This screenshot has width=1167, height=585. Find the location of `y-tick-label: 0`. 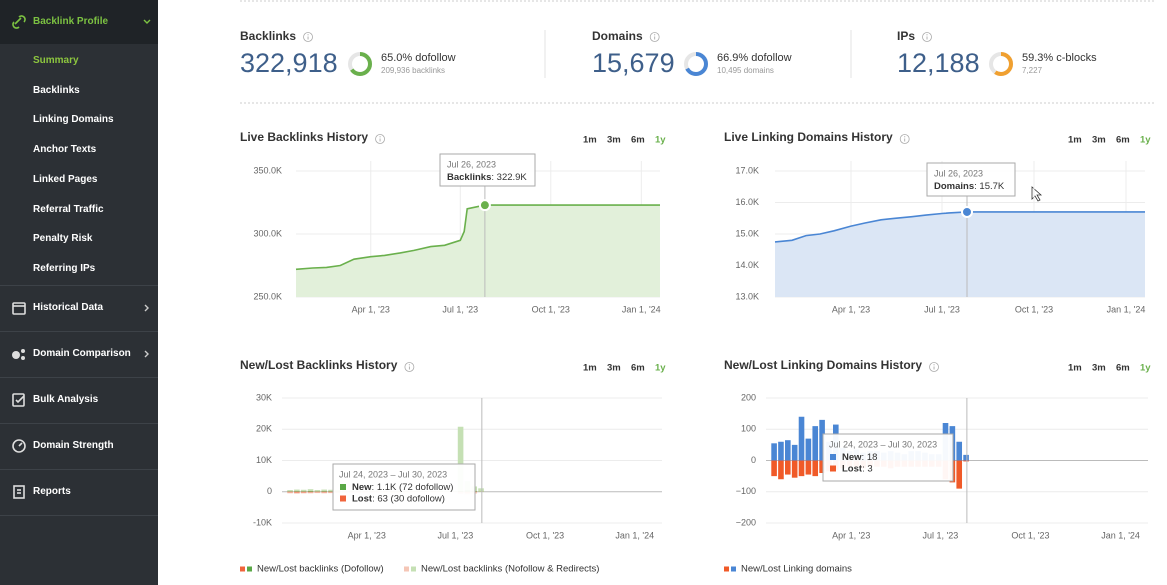

y-tick-label: 0 is located at coordinates (269, 491).